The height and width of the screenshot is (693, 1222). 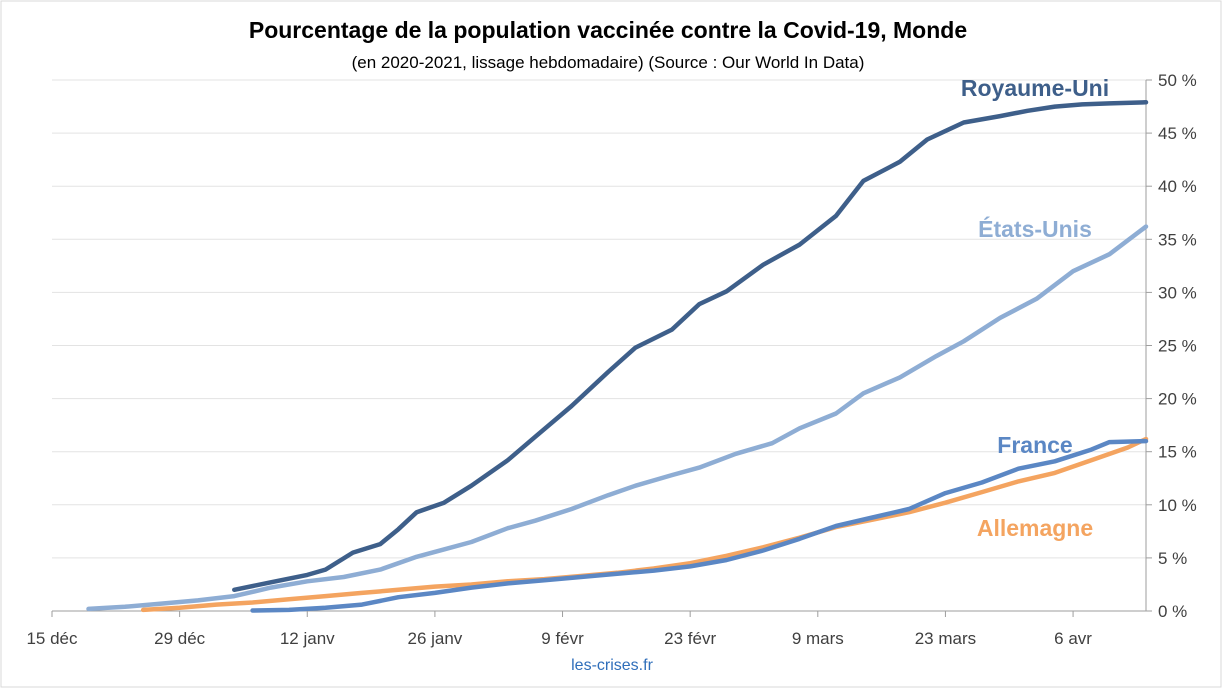 I want to click on series-label: États-Unis, so click(x=1035, y=228).